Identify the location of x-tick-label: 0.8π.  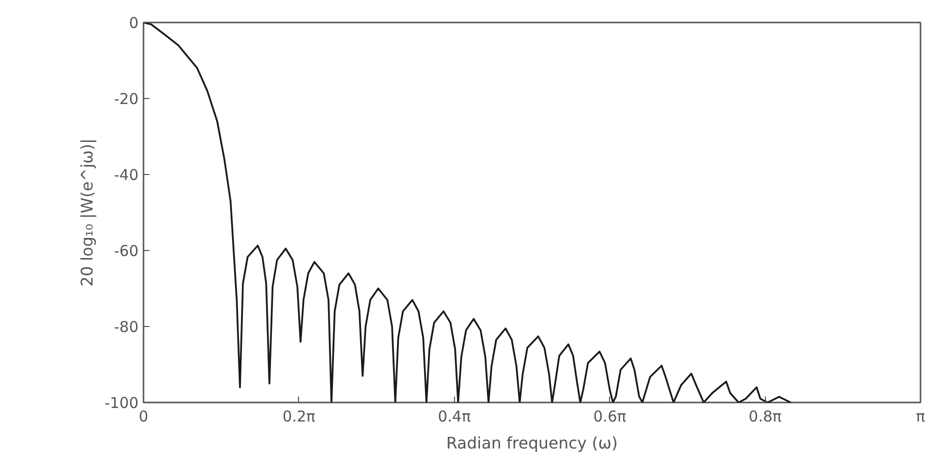
(765, 417).